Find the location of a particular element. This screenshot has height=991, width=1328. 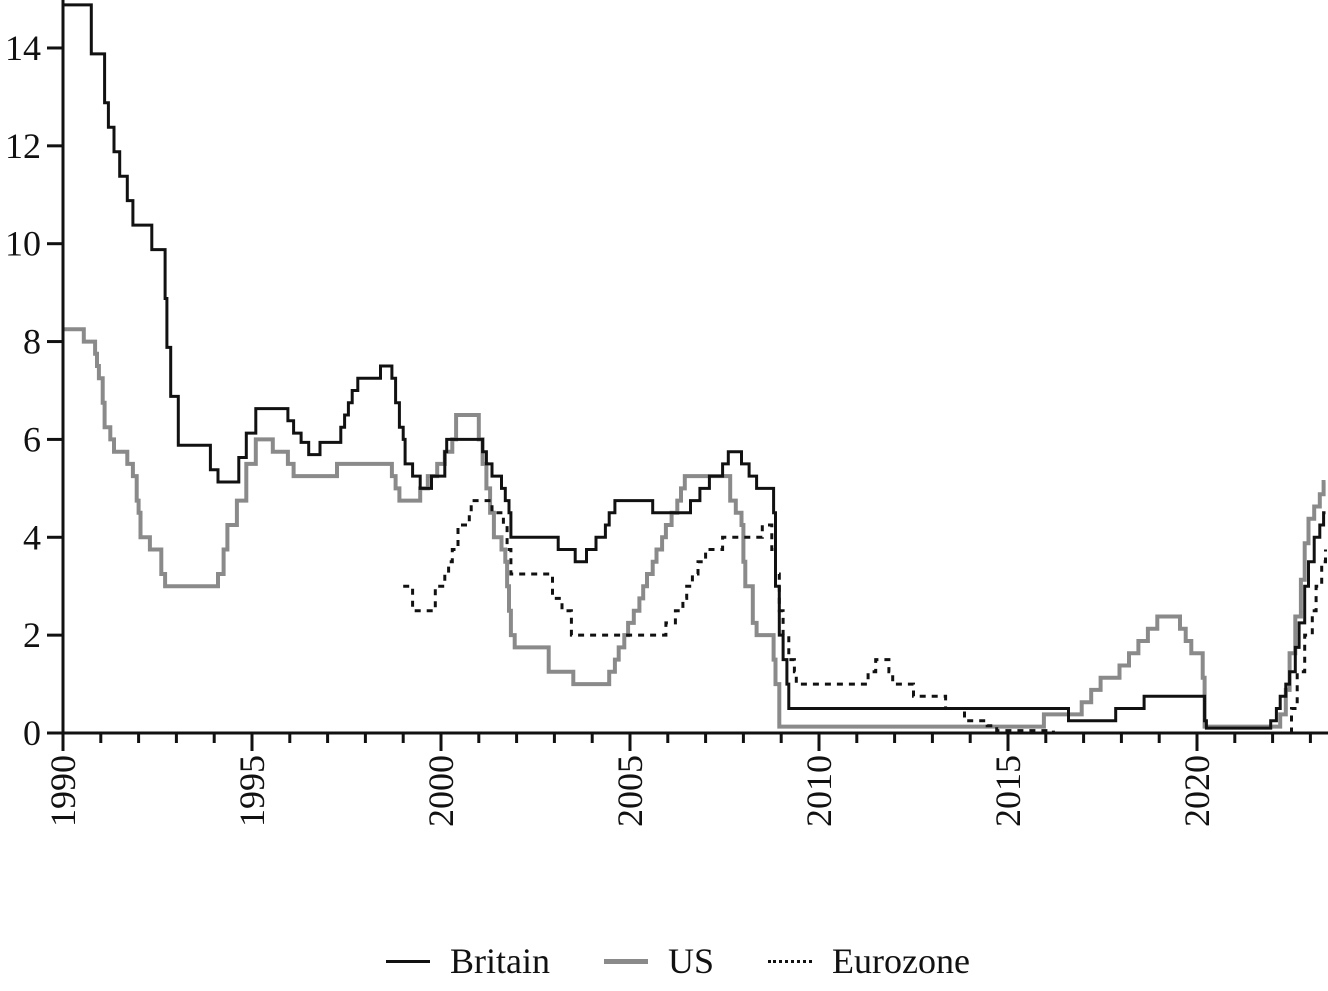

y-tick-label: 2 is located at coordinates (32, 635).